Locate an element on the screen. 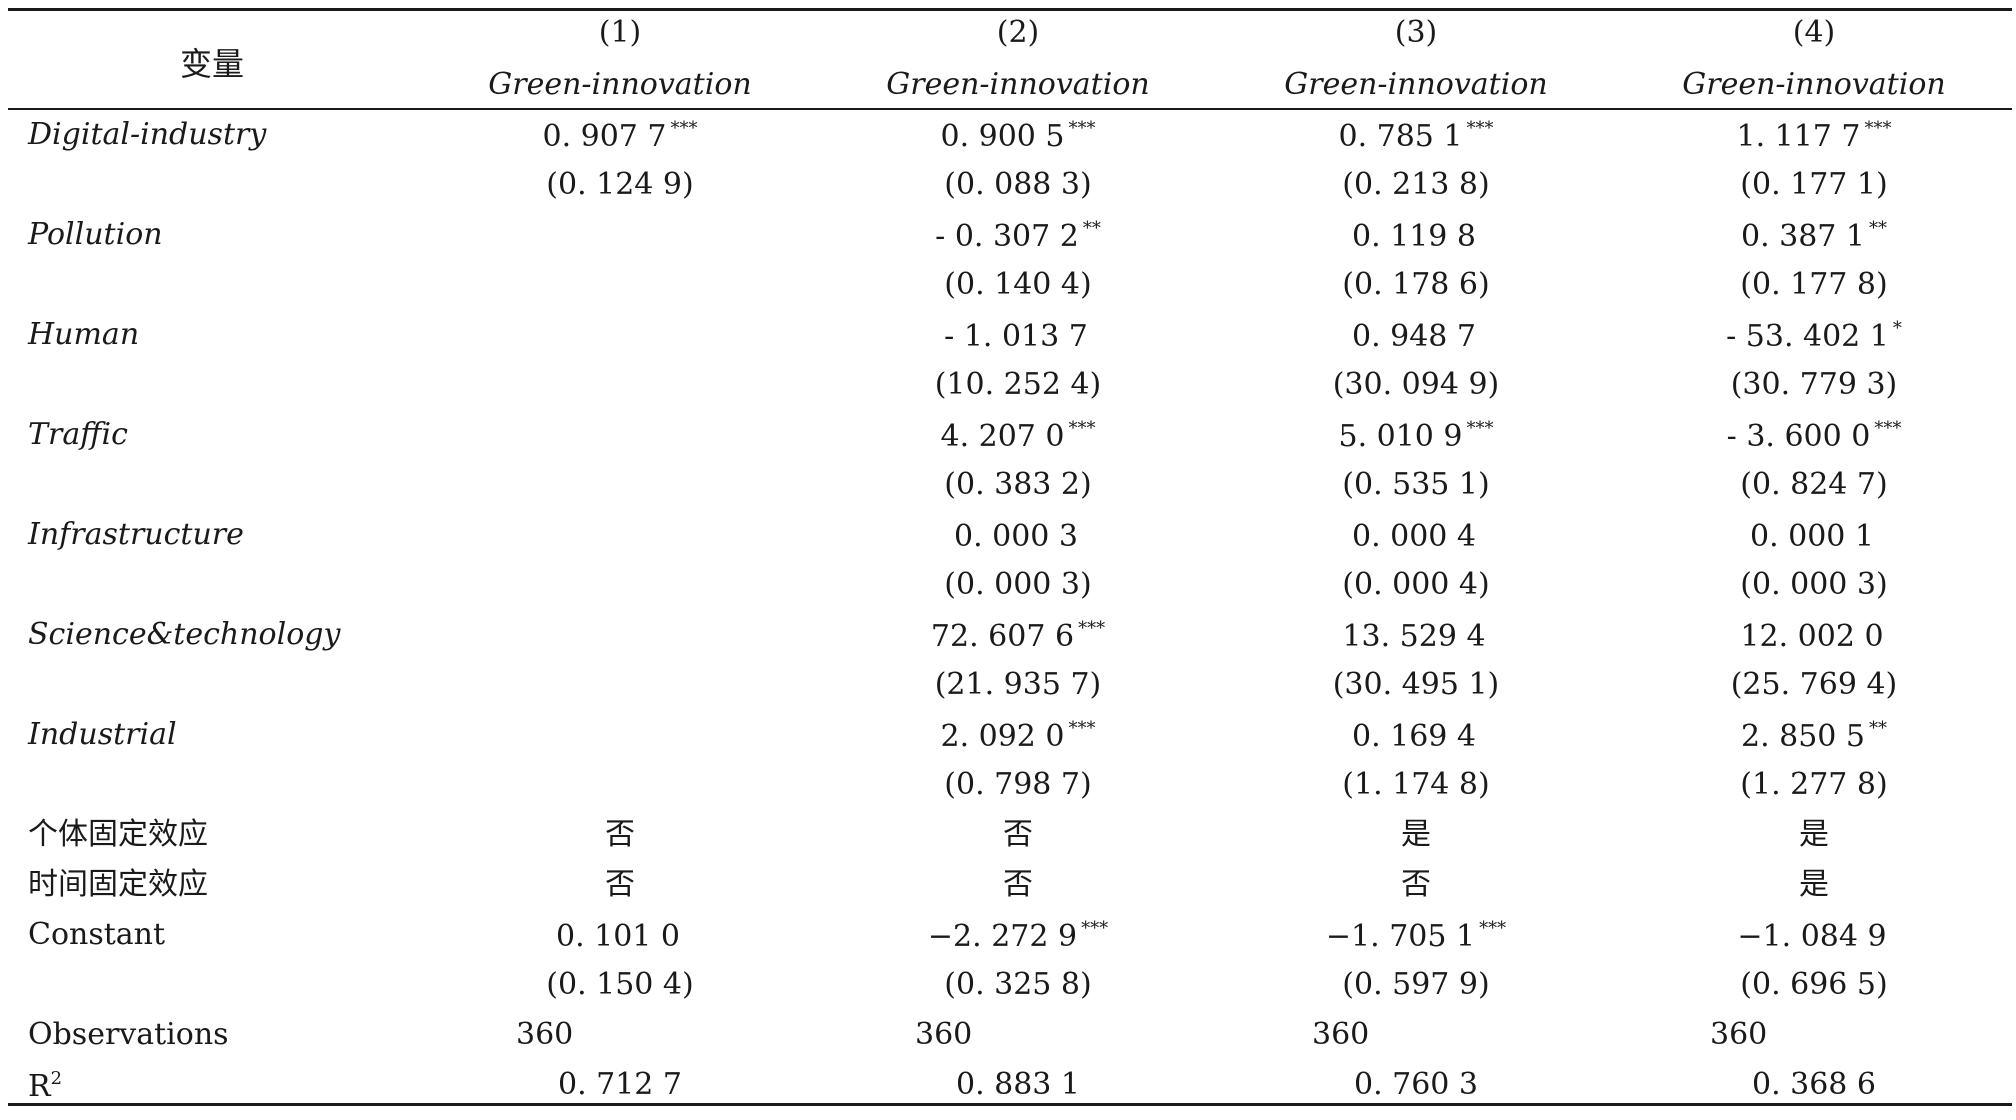 Image resolution: width=2016 pixels, height=1120 pixels. r2-label: R is located at coordinates (39, 1086).